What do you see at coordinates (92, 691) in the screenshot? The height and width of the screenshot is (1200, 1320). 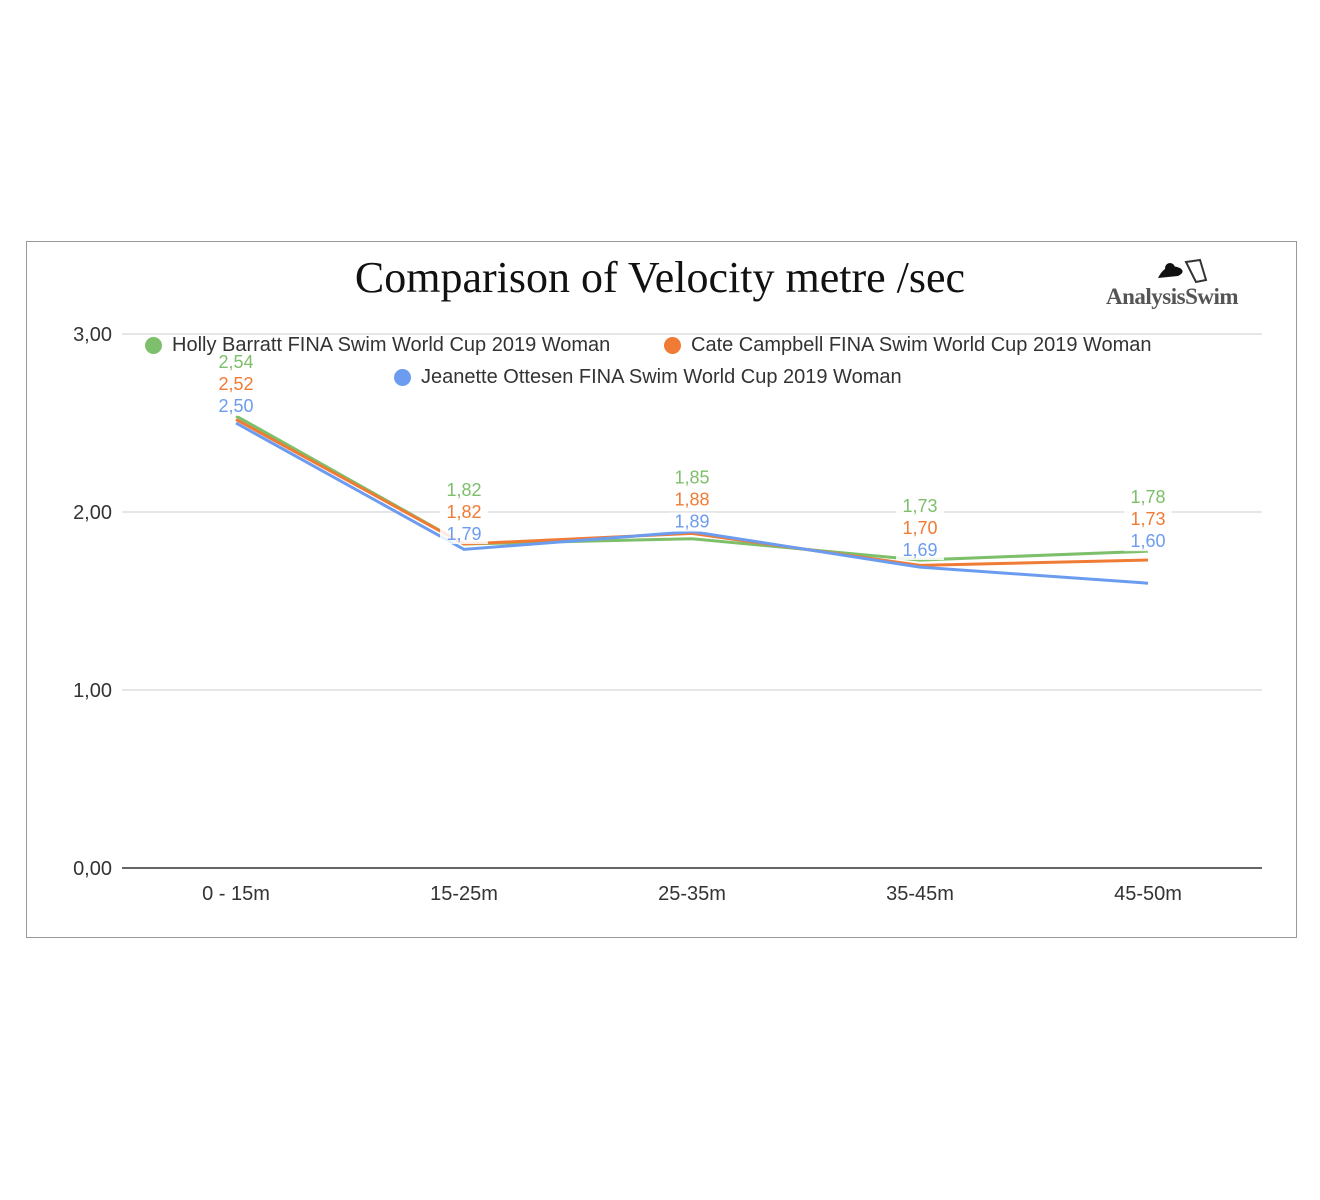 I see `y-tick-label: 1,00` at bounding box center [92, 691].